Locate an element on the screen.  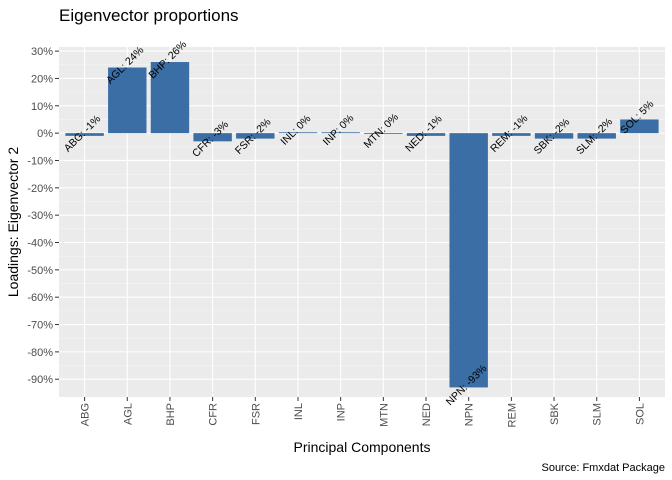
x-axis-title: Principal Components is located at coordinates (362, 447).